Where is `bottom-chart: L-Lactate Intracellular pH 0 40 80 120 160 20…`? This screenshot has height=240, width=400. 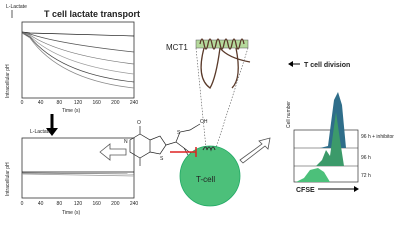 bottom-chart: L-Lactate Intracellular pH 0 40 80 120 160 20… is located at coordinates (71, 172).